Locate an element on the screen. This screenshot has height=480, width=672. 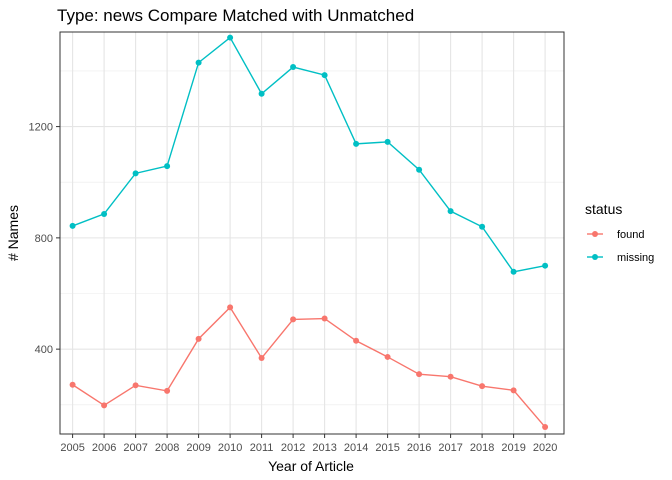
x-tick-label: 2017 is located at coordinates (450, 448).